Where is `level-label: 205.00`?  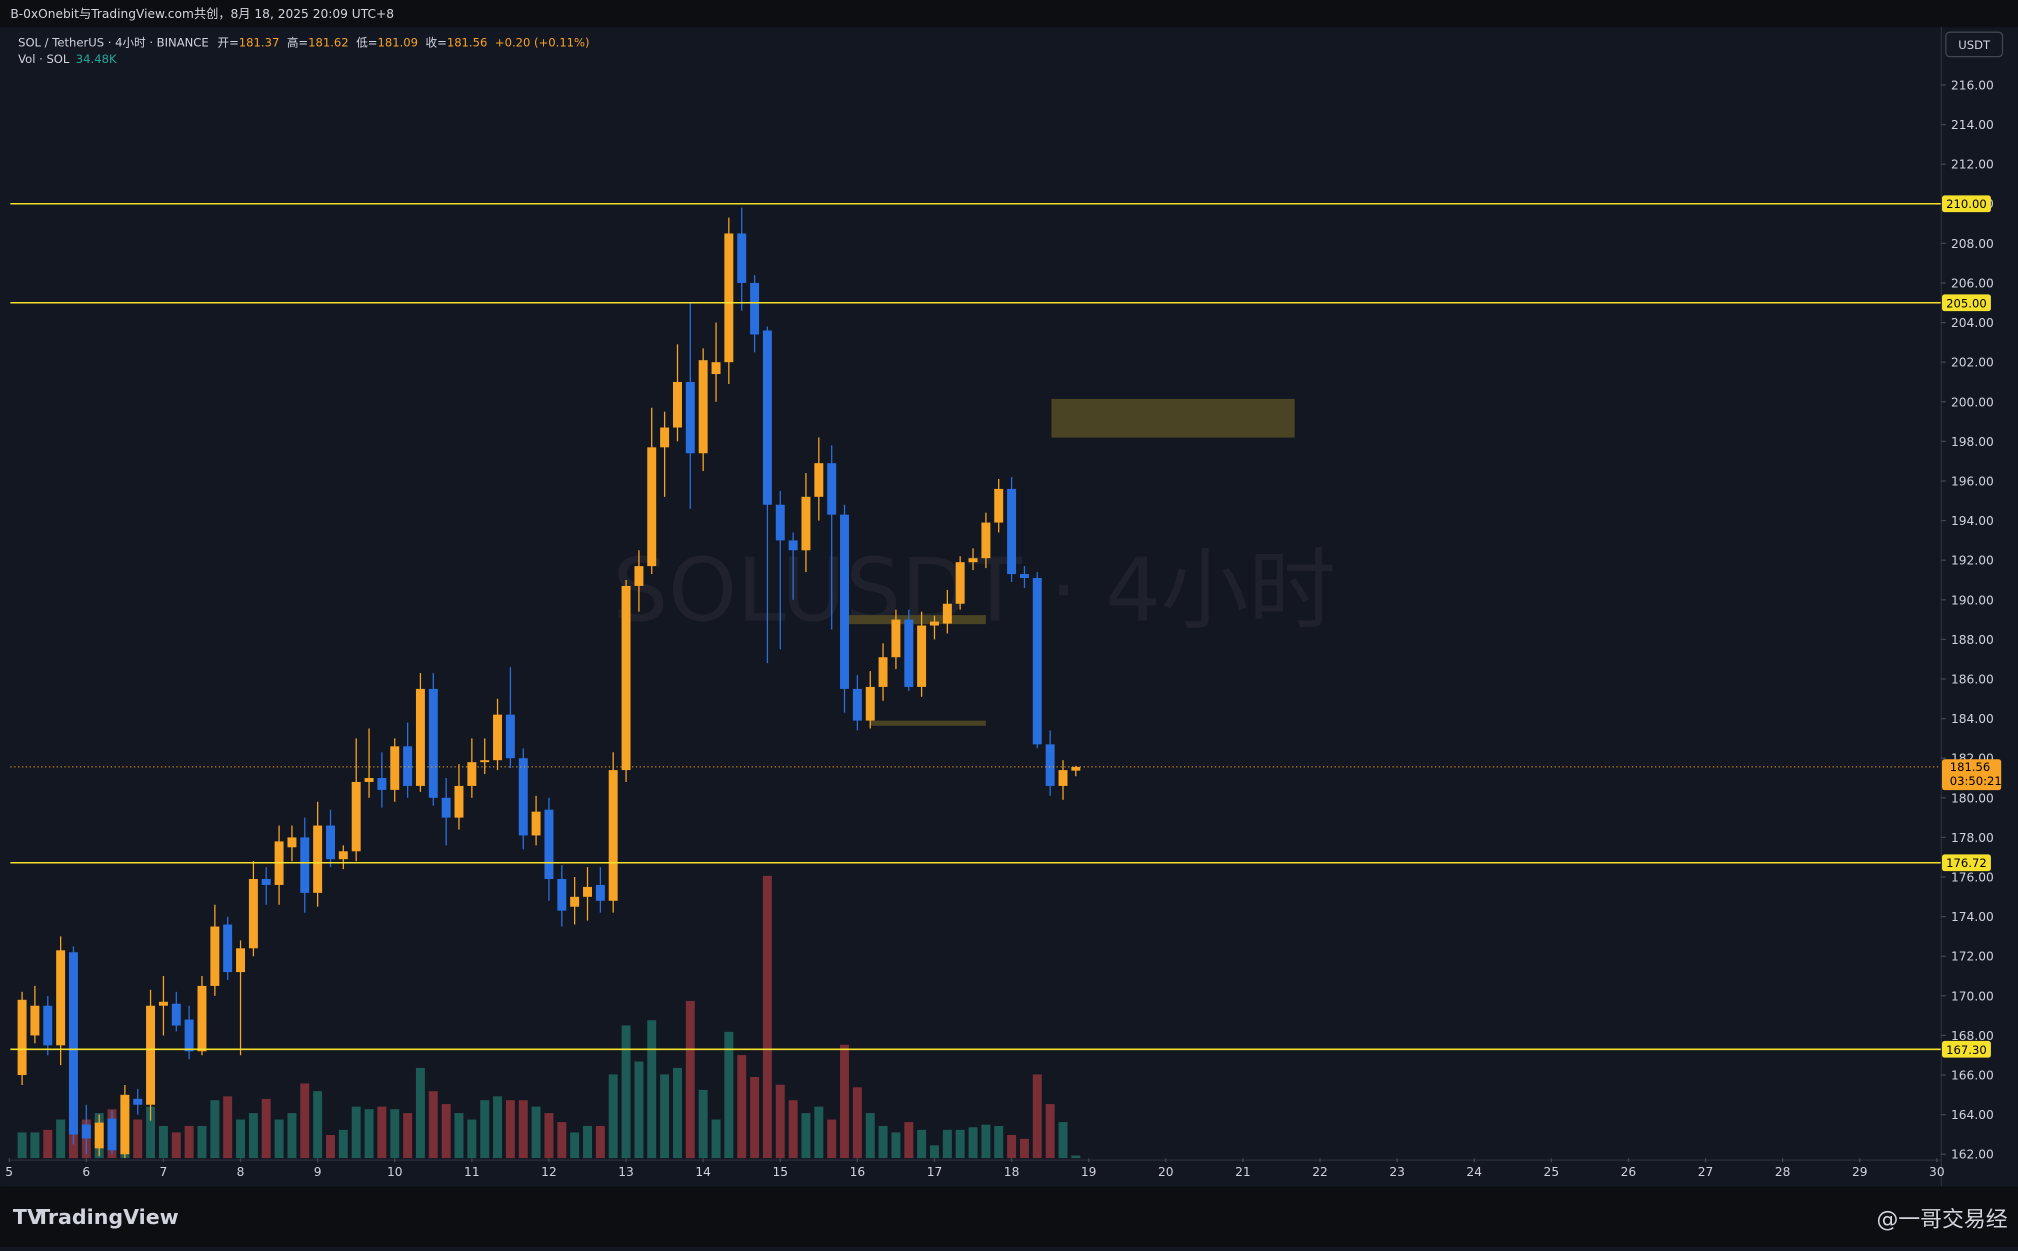 level-label: 205.00 is located at coordinates (1966, 303).